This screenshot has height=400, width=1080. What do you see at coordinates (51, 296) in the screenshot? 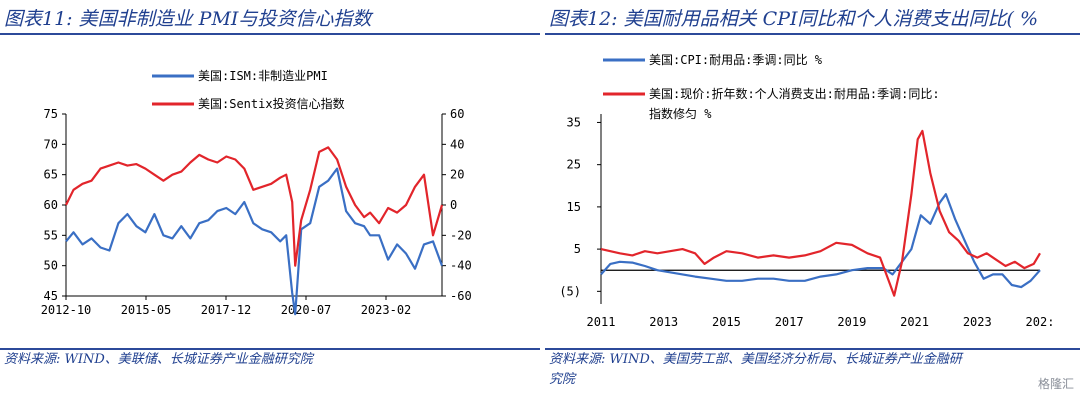
I see `y-left-tick-label: 45` at bounding box center [51, 296].